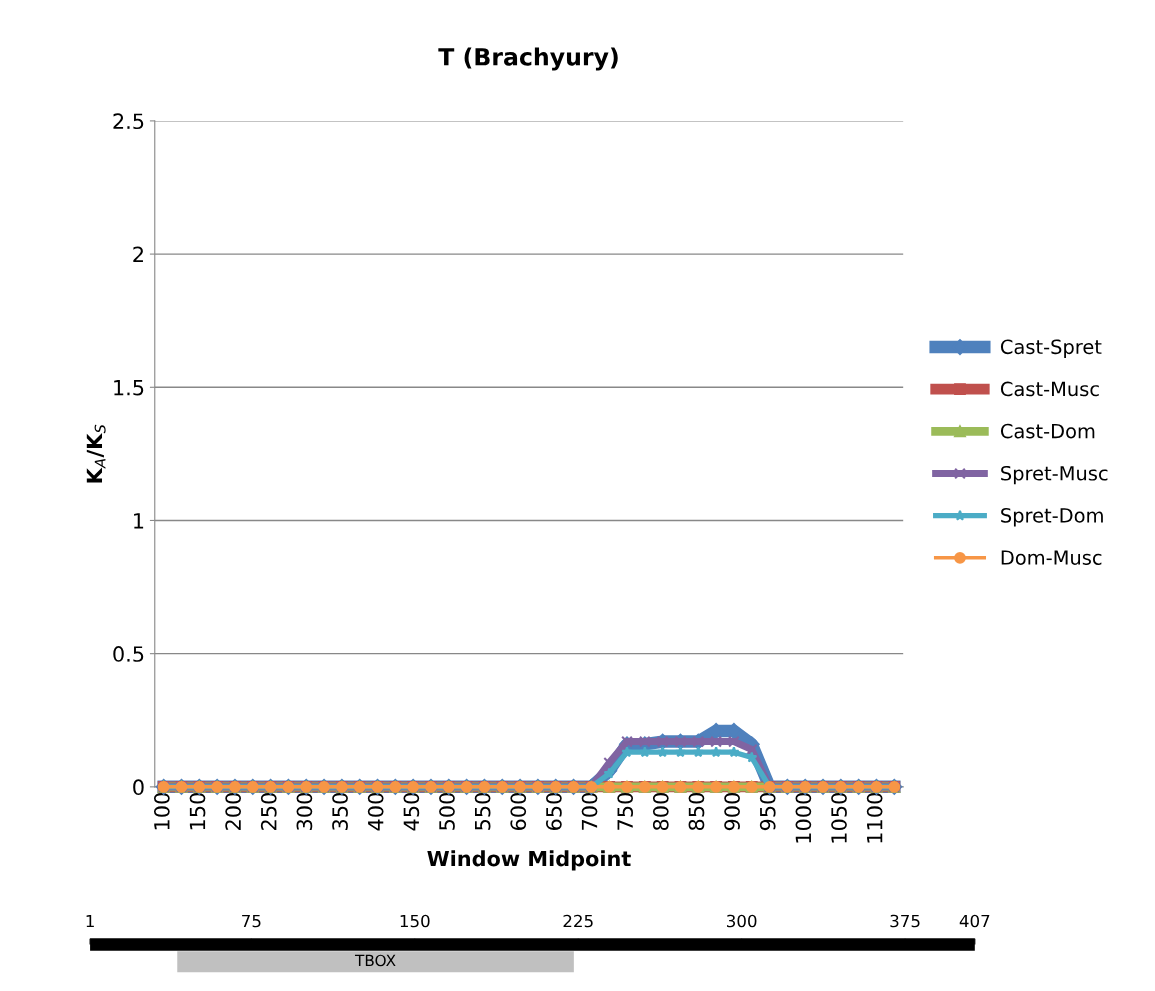  Describe the element at coordinates (767, 812) in the screenshot. I see `x-tick-label: 950` at that location.